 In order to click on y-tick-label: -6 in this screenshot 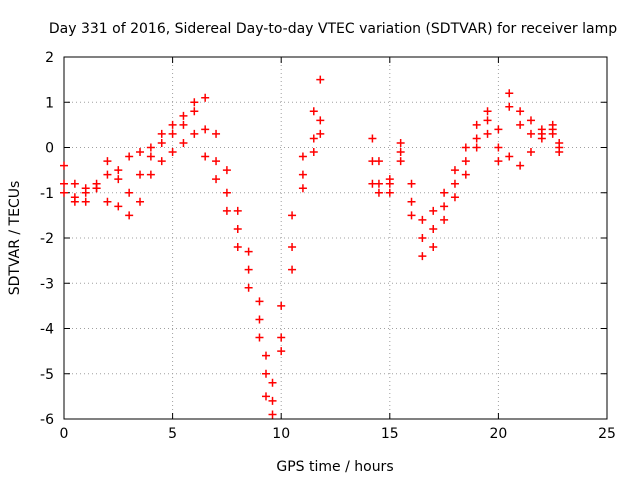, I will do `click(47, 420)`.